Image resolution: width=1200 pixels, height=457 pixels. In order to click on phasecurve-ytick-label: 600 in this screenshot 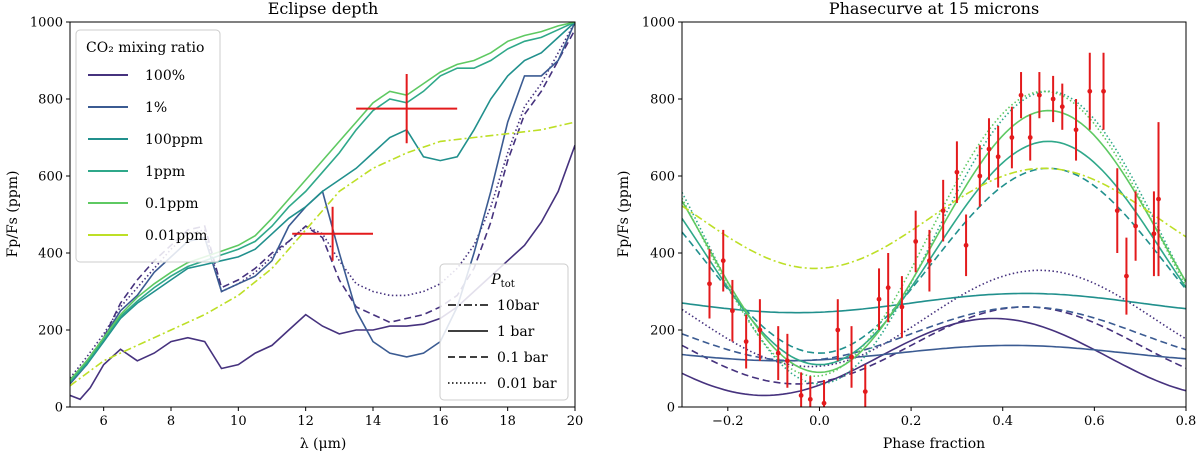, I will do `click(662, 177)`.